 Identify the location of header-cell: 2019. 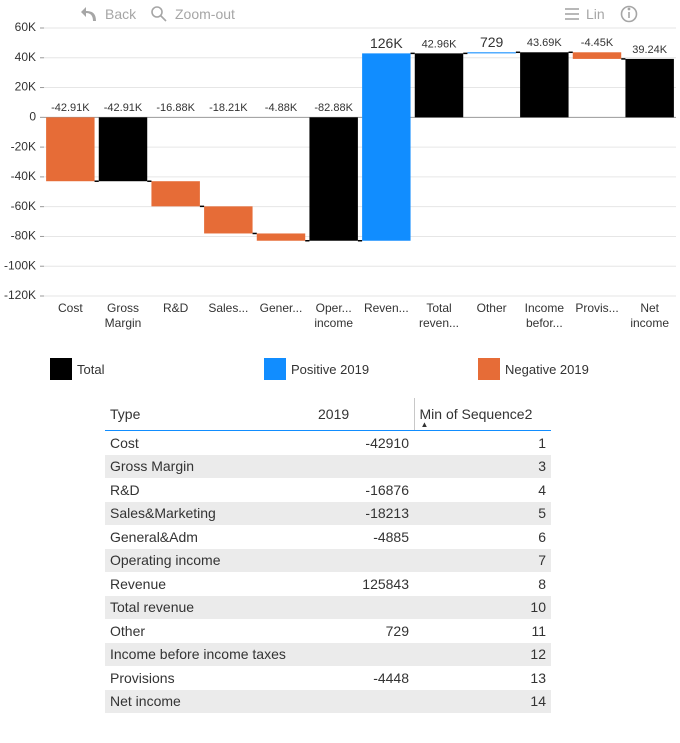
(363, 414).